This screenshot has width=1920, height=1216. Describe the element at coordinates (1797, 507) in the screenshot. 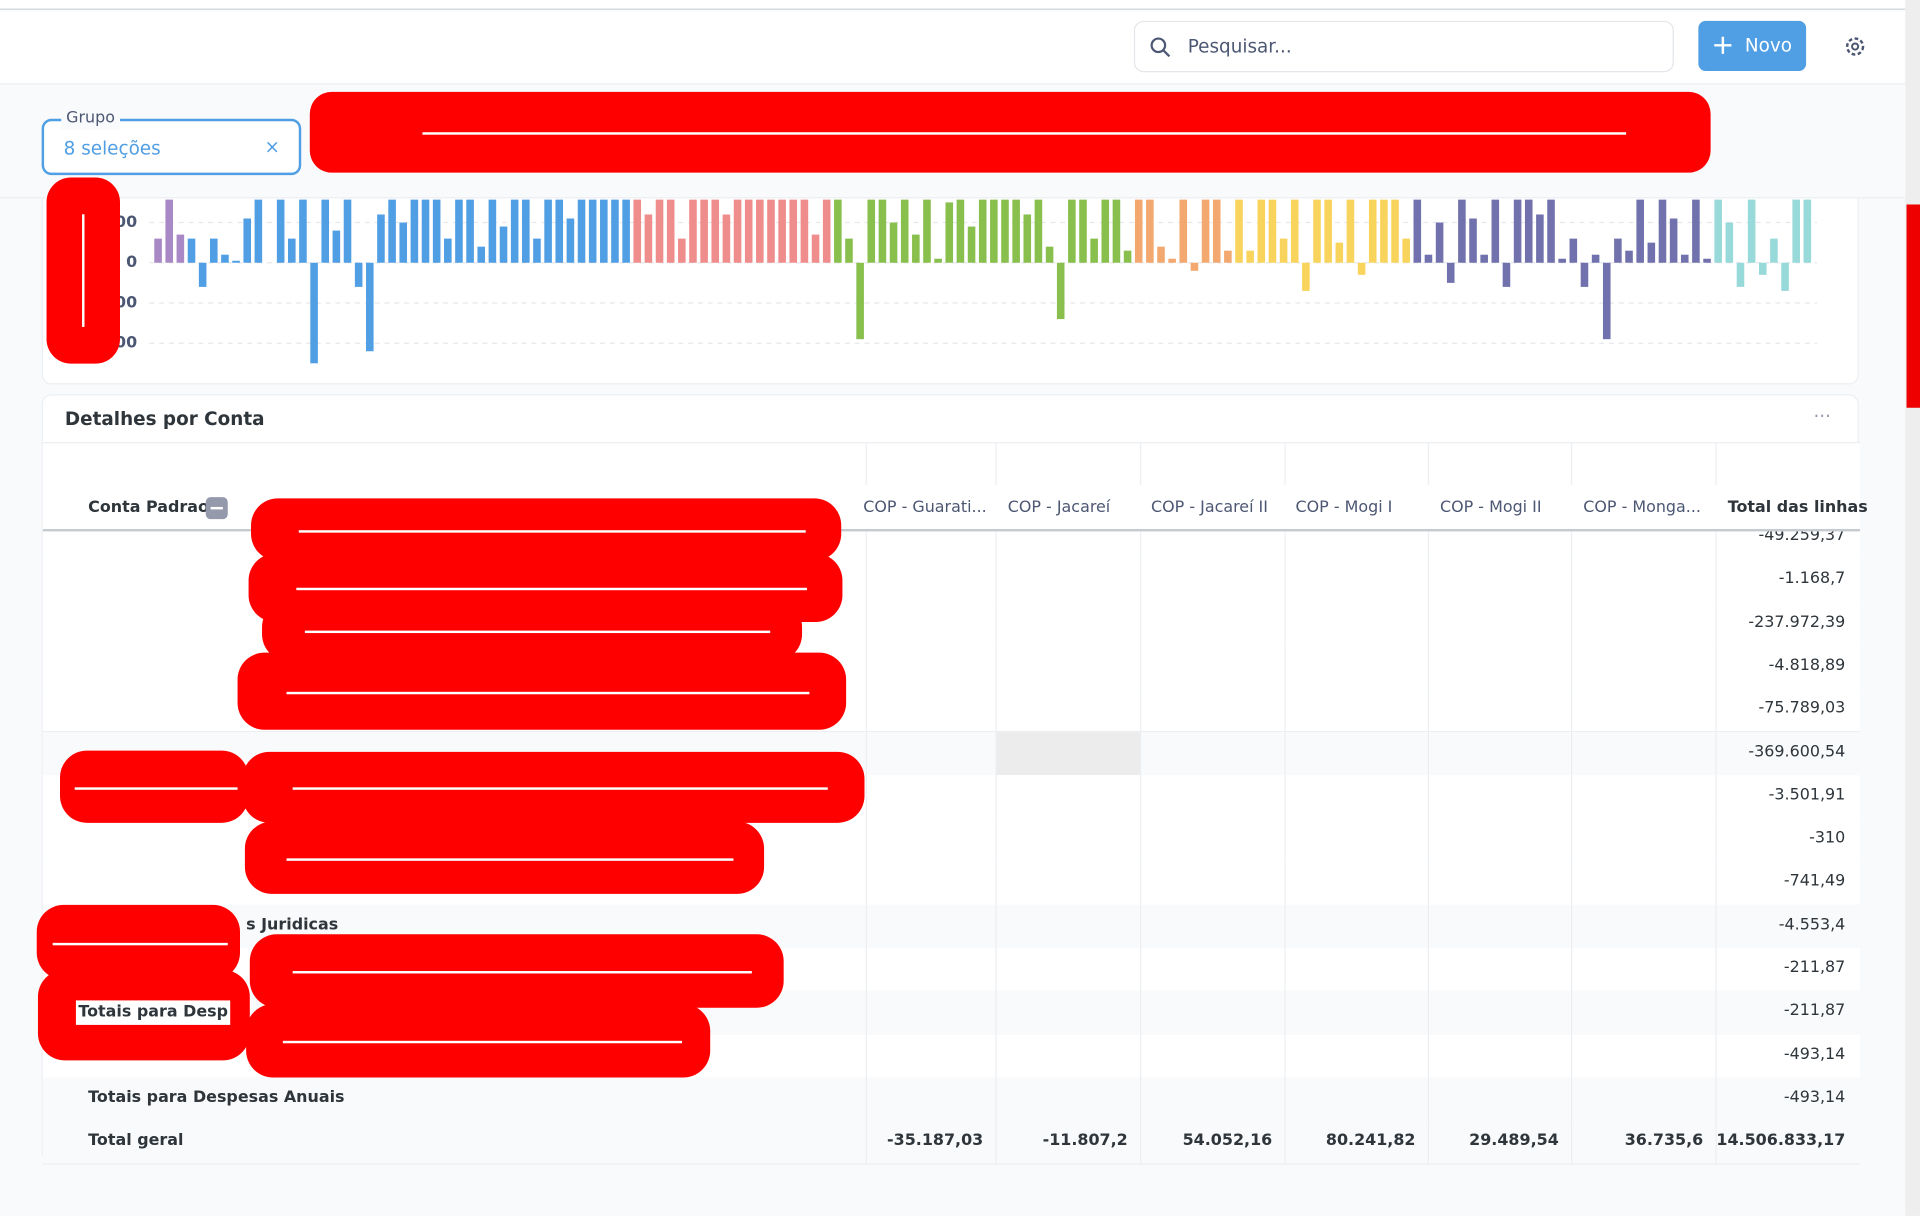

I see `column-header: Total das linhas` at that location.